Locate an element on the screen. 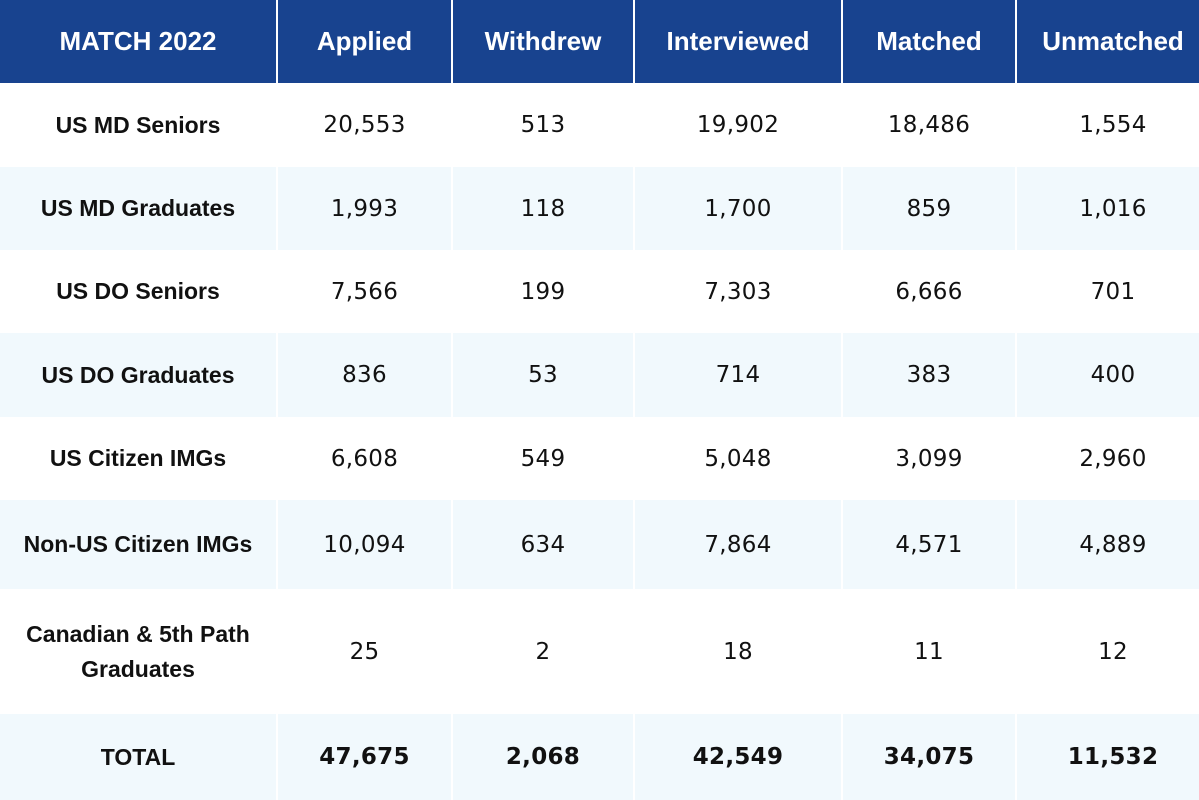 The height and width of the screenshot is (800, 1199). cell-applied: 7,566 is located at coordinates (364, 291).